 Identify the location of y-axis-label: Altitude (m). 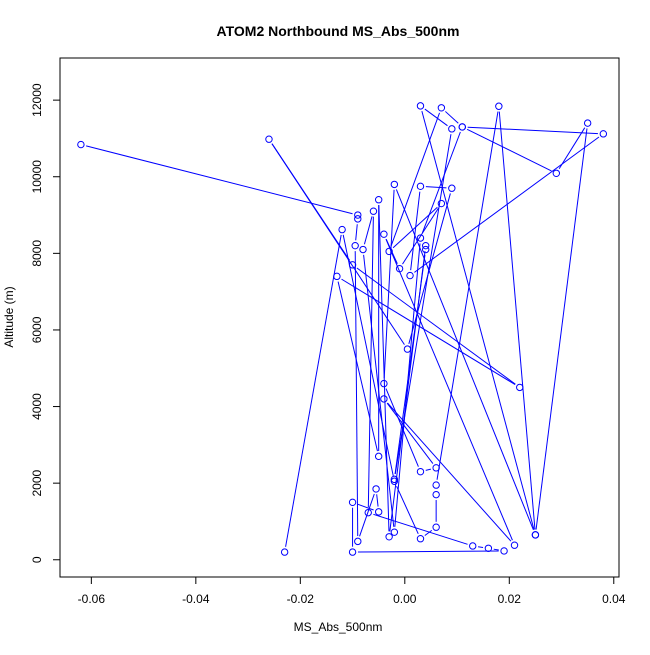
(9, 316).